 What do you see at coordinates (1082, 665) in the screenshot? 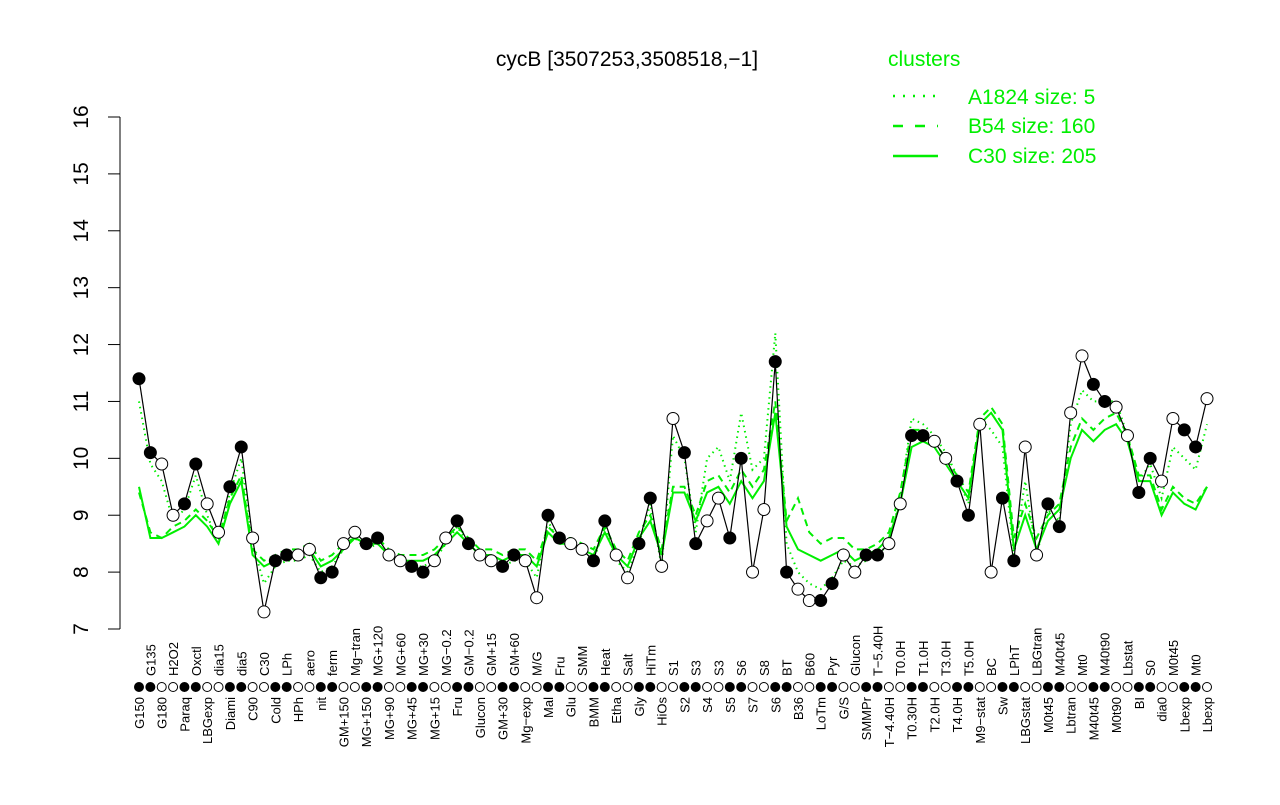
I see `x-tick-label: Mt0` at bounding box center [1082, 665].